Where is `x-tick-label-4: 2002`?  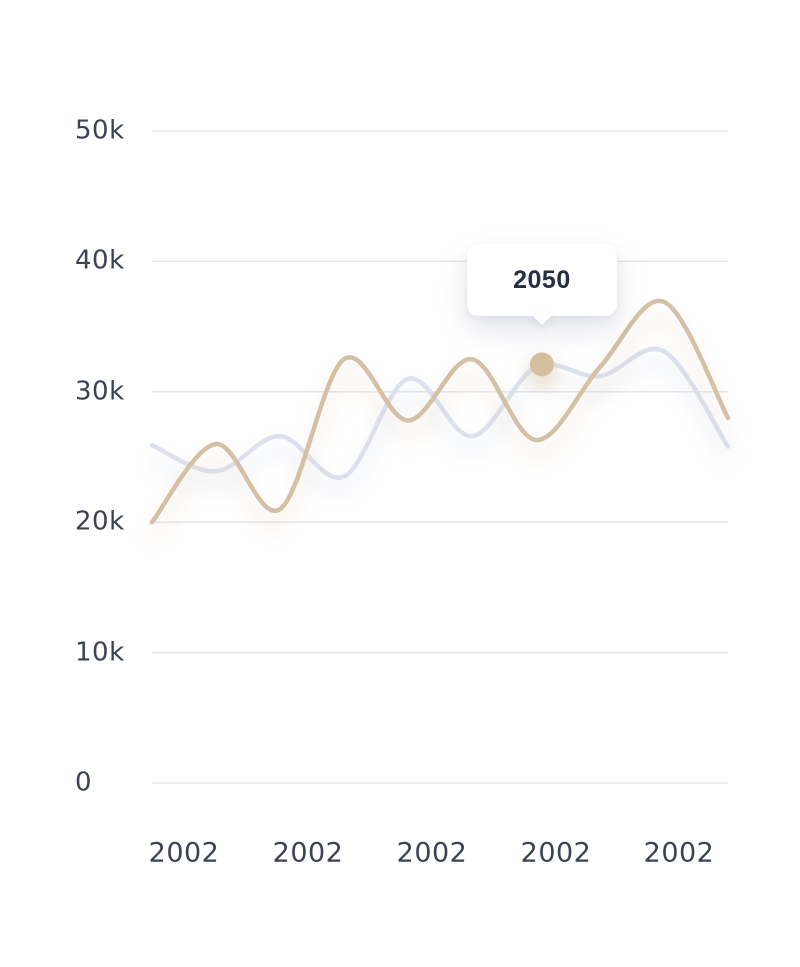 x-tick-label-4: 2002 is located at coordinates (556, 853).